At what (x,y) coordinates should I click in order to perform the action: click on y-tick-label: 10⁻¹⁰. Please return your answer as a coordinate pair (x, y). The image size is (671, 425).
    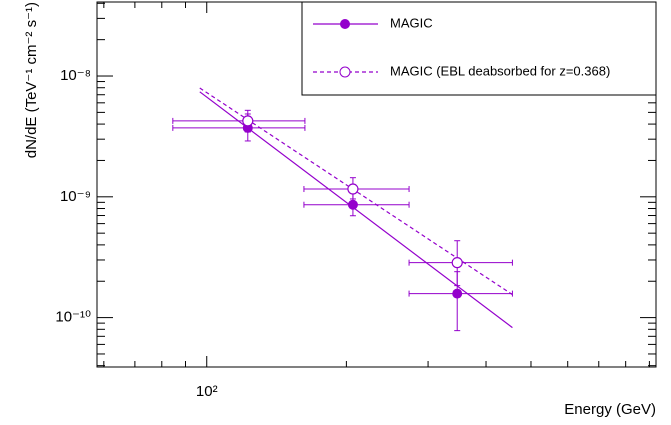
    Looking at the image, I should click on (73, 317).